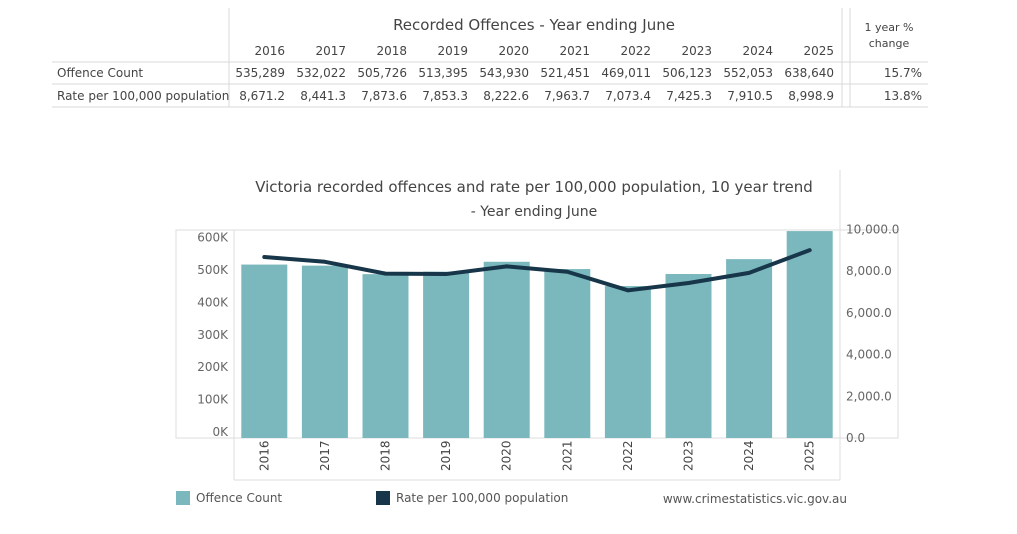 The width and height of the screenshot is (1017, 534). What do you see at coordinates (321, 73) in the screenshot?
I see `table-cell: 532,022` at bounding box center [321, 73].